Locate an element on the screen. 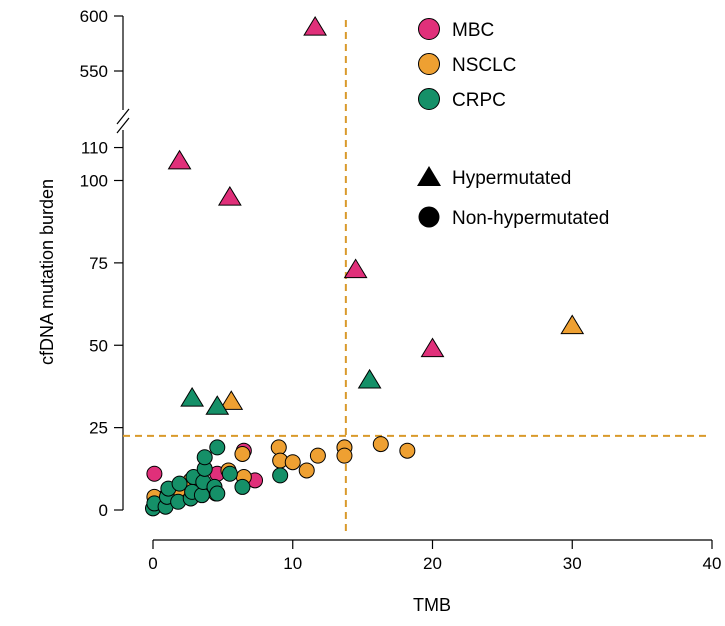  y-tick-label: 0 is located at coordinates (103, 510).